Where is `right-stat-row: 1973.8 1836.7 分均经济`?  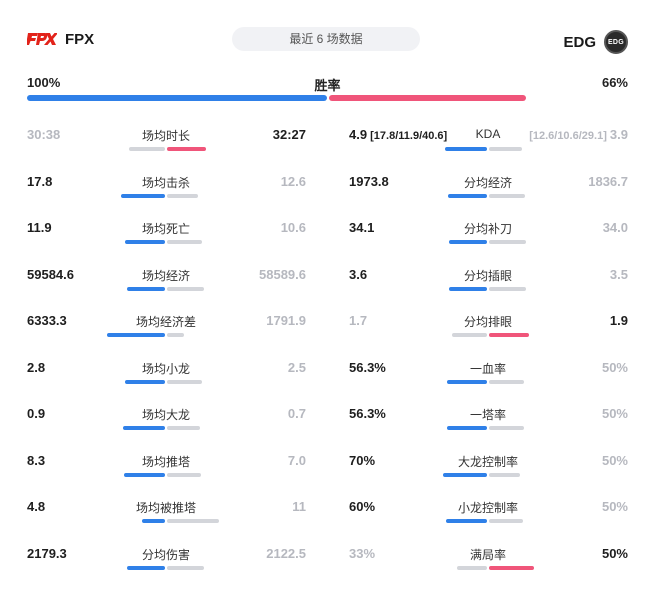
right-stat-row: 1973.8 1836.7 分均经济 is located at coordinates (488, 189).